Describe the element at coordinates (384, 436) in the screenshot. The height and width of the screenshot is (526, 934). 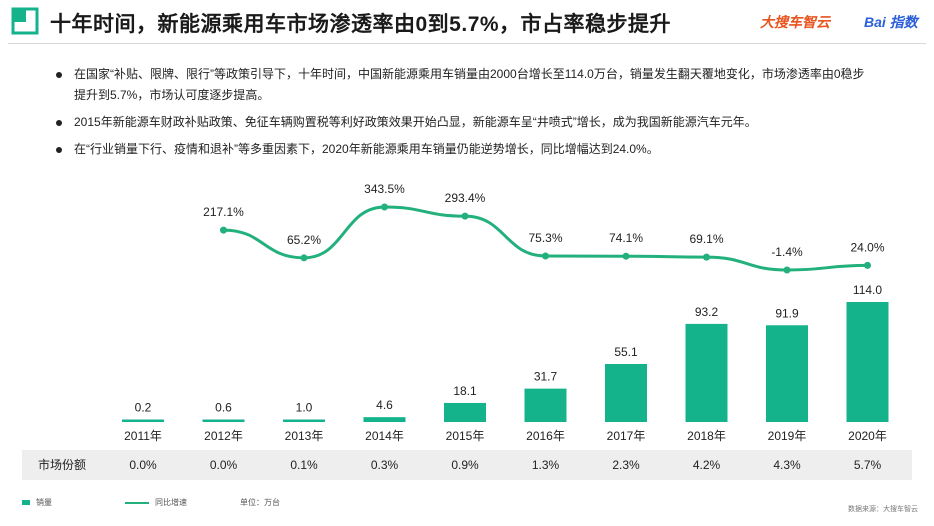
I see `x-tick-label: 2014年` at that location.